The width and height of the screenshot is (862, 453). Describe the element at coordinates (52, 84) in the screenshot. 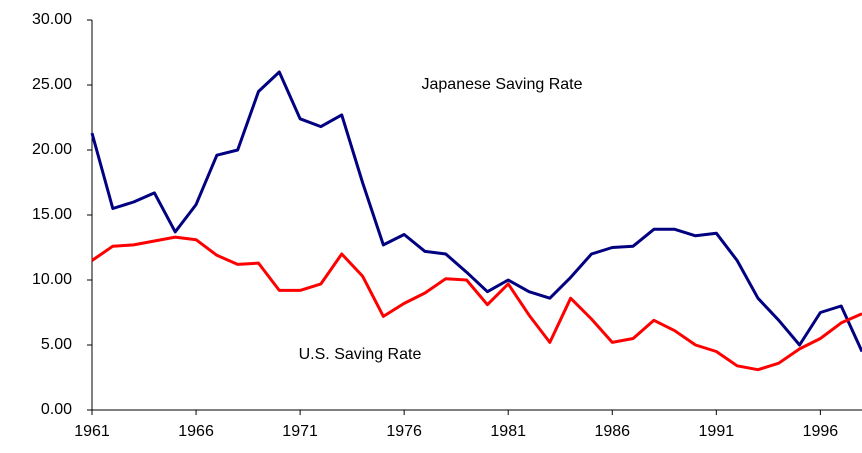

I see `y-tick-label: 25.00` at that location.